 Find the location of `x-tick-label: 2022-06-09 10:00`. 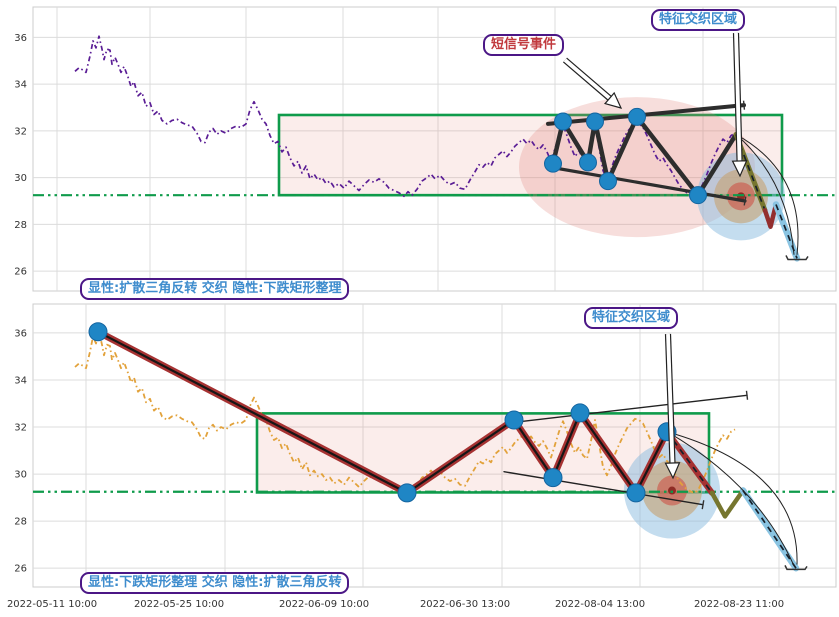

x-tick-label: 2022-06-09 10:00 is located at coordinates (324, 604).